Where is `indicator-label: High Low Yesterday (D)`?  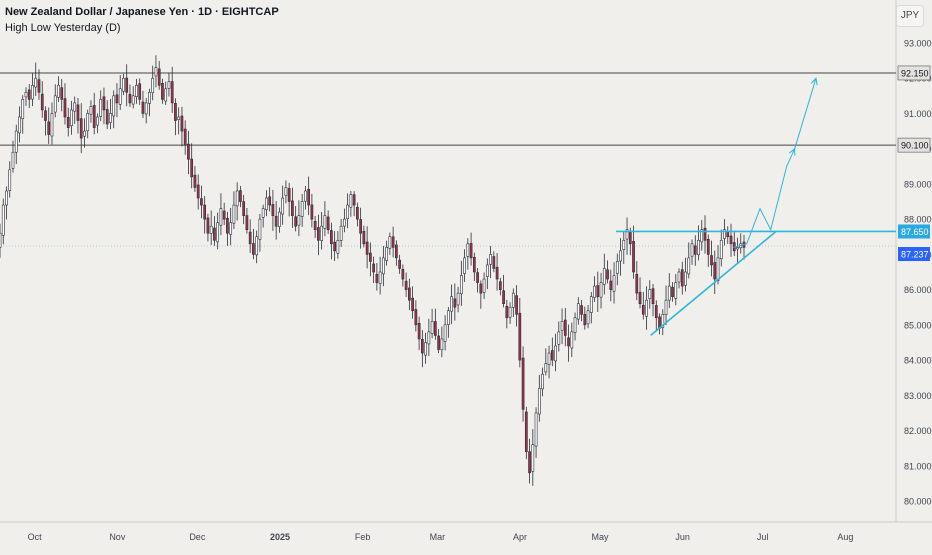 indicator-label: High Low Yesterday (D) is located at coordinates (63, 28).